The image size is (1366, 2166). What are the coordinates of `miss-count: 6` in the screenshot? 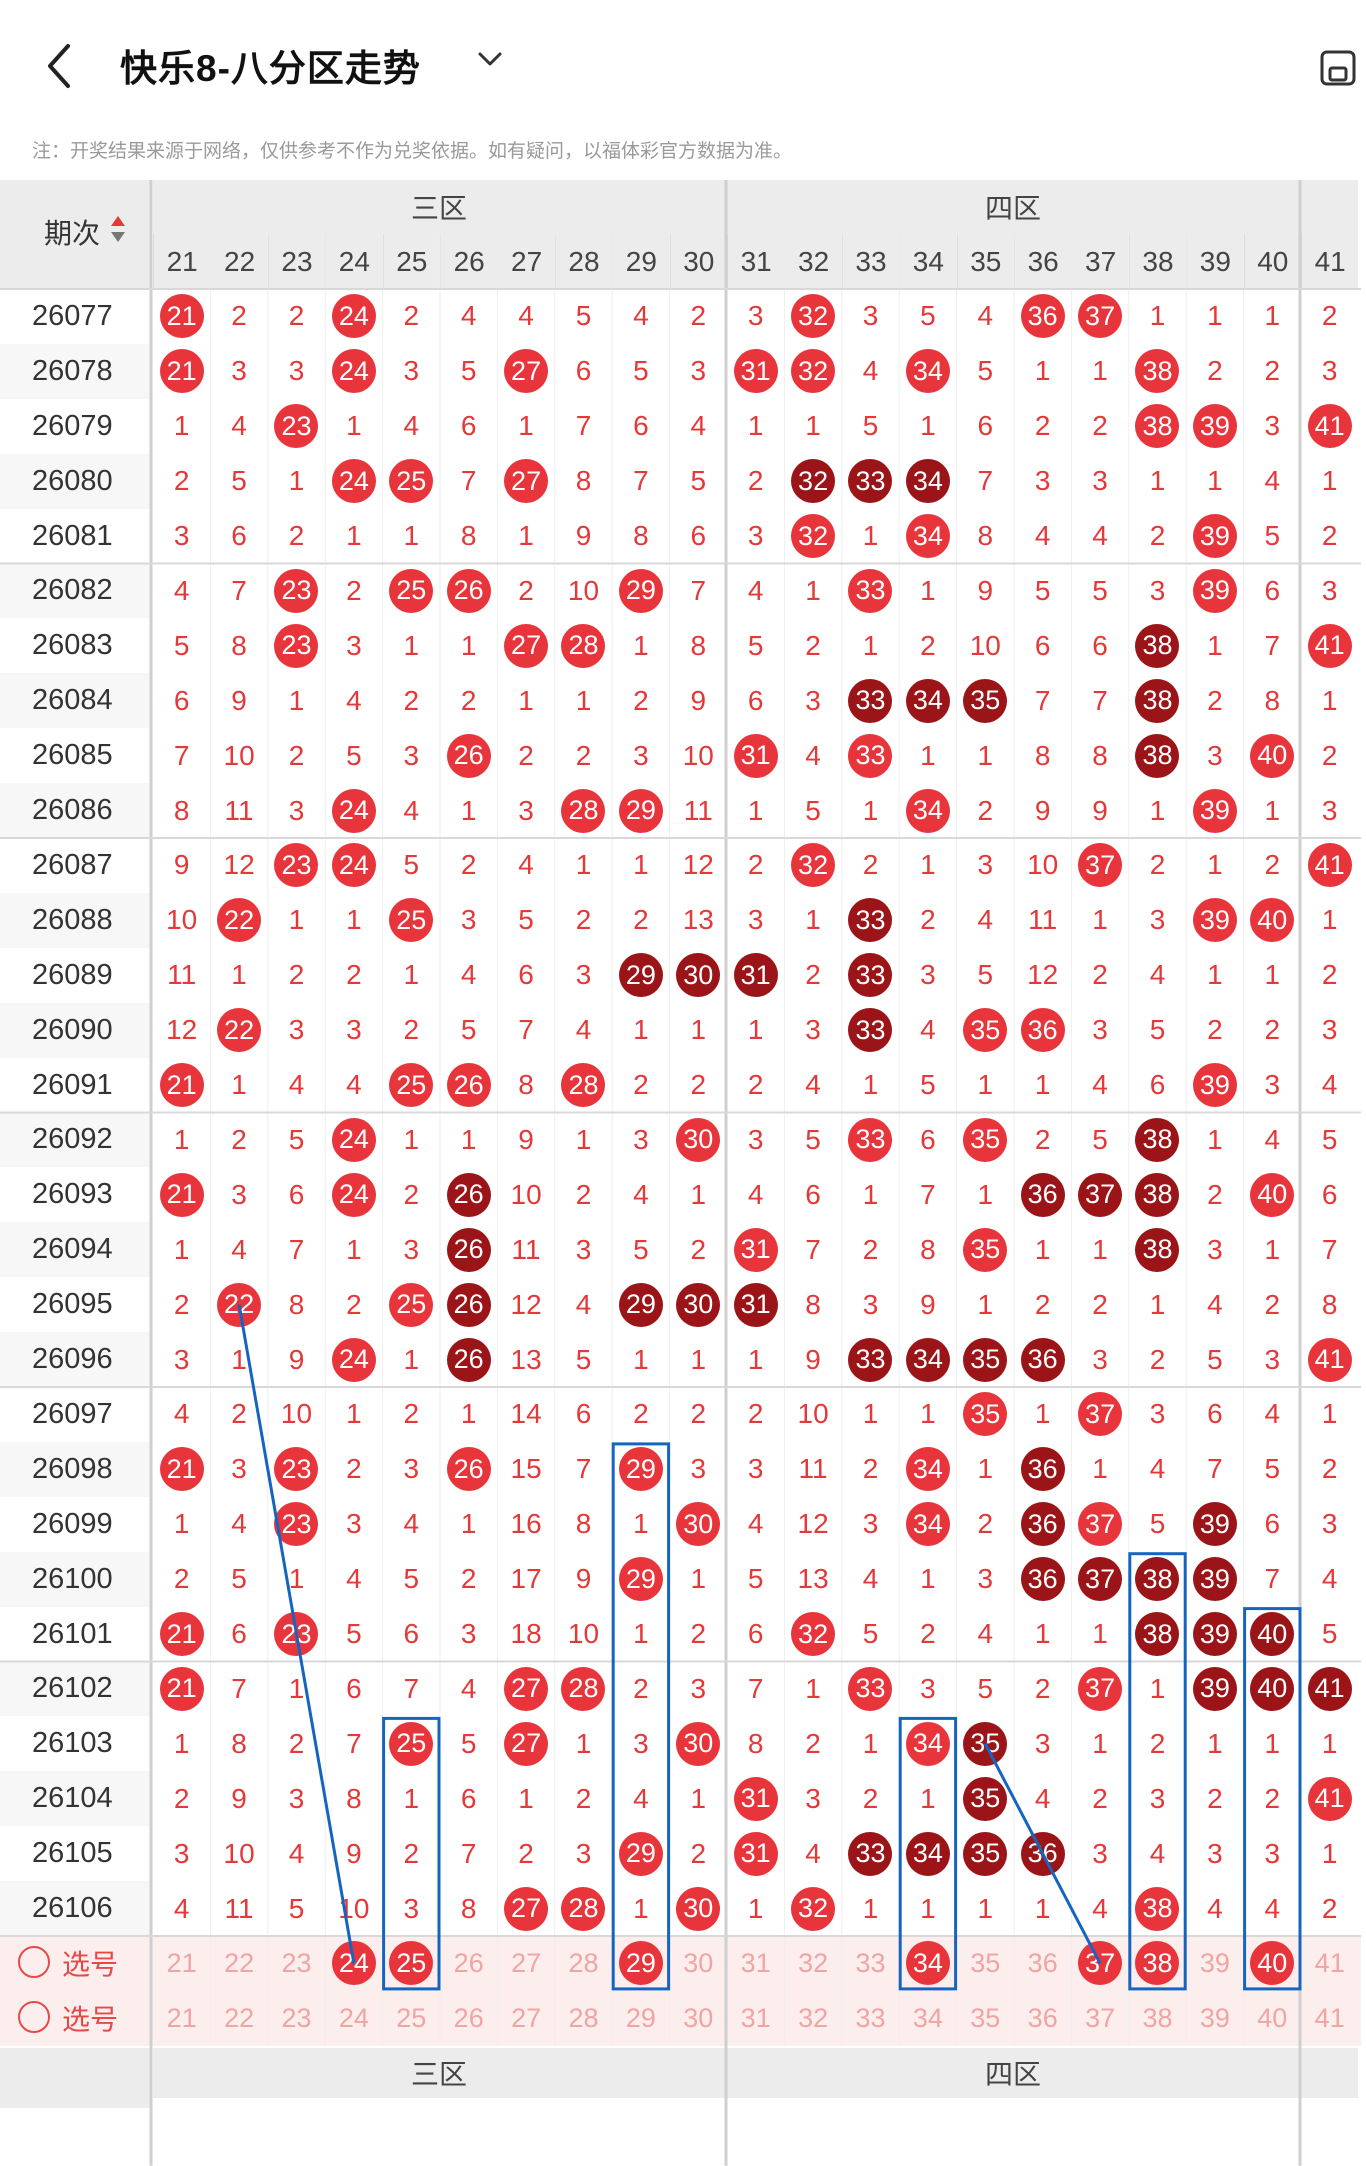 It's located at (813, 1194).